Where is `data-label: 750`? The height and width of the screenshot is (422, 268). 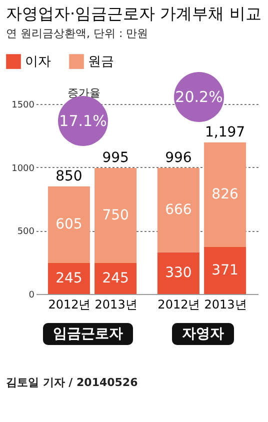
data-label: 750 is located at coordinates (115, 215).